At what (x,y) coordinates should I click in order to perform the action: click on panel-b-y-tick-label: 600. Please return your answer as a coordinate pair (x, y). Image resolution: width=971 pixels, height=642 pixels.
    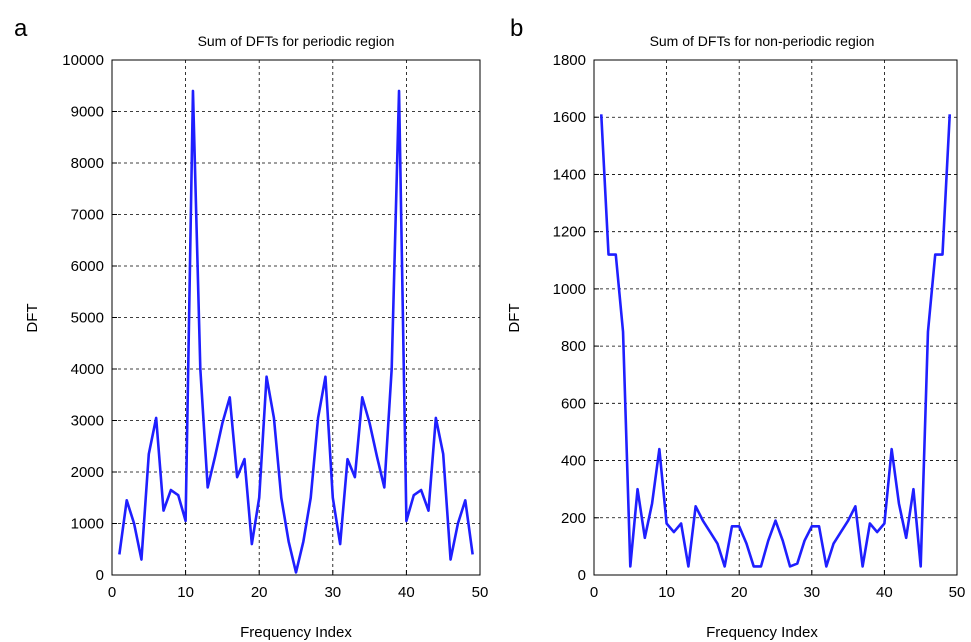
    Looking at the image, I should click on (573, 403).